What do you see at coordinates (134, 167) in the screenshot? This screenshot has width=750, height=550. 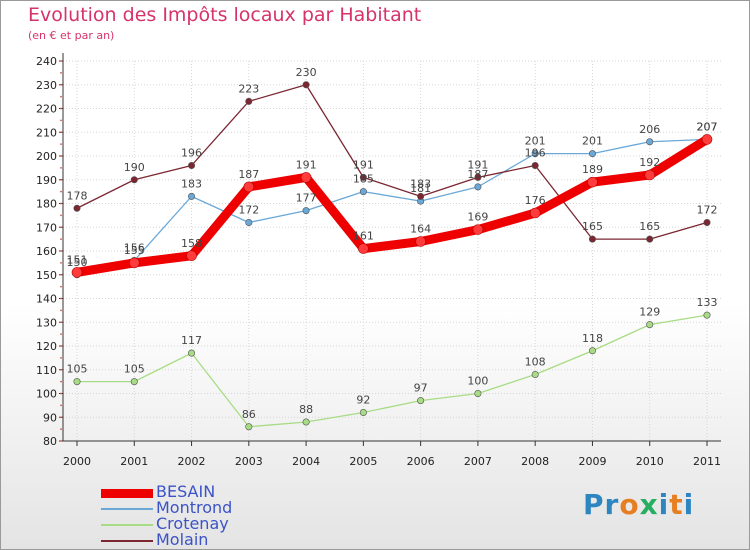 I see `data-label: 190` at bounding box center [134, 167].